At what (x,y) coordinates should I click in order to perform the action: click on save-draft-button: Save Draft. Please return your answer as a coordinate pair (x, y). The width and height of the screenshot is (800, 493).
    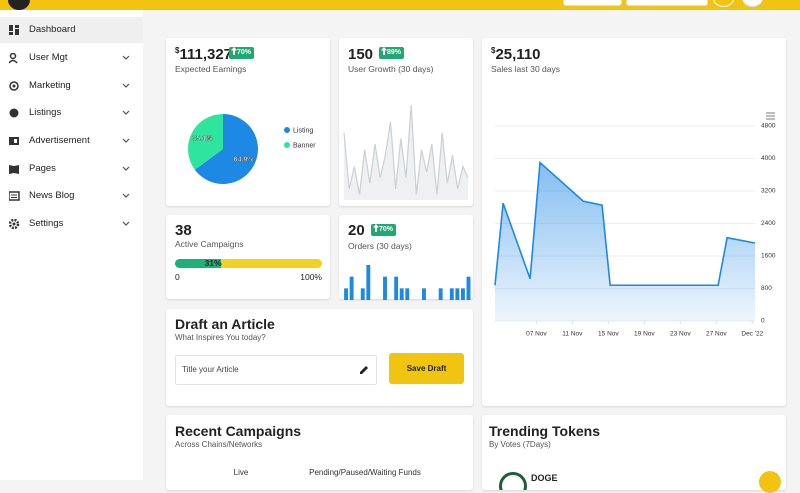
    Looking at the image, I should click on (426, 368).